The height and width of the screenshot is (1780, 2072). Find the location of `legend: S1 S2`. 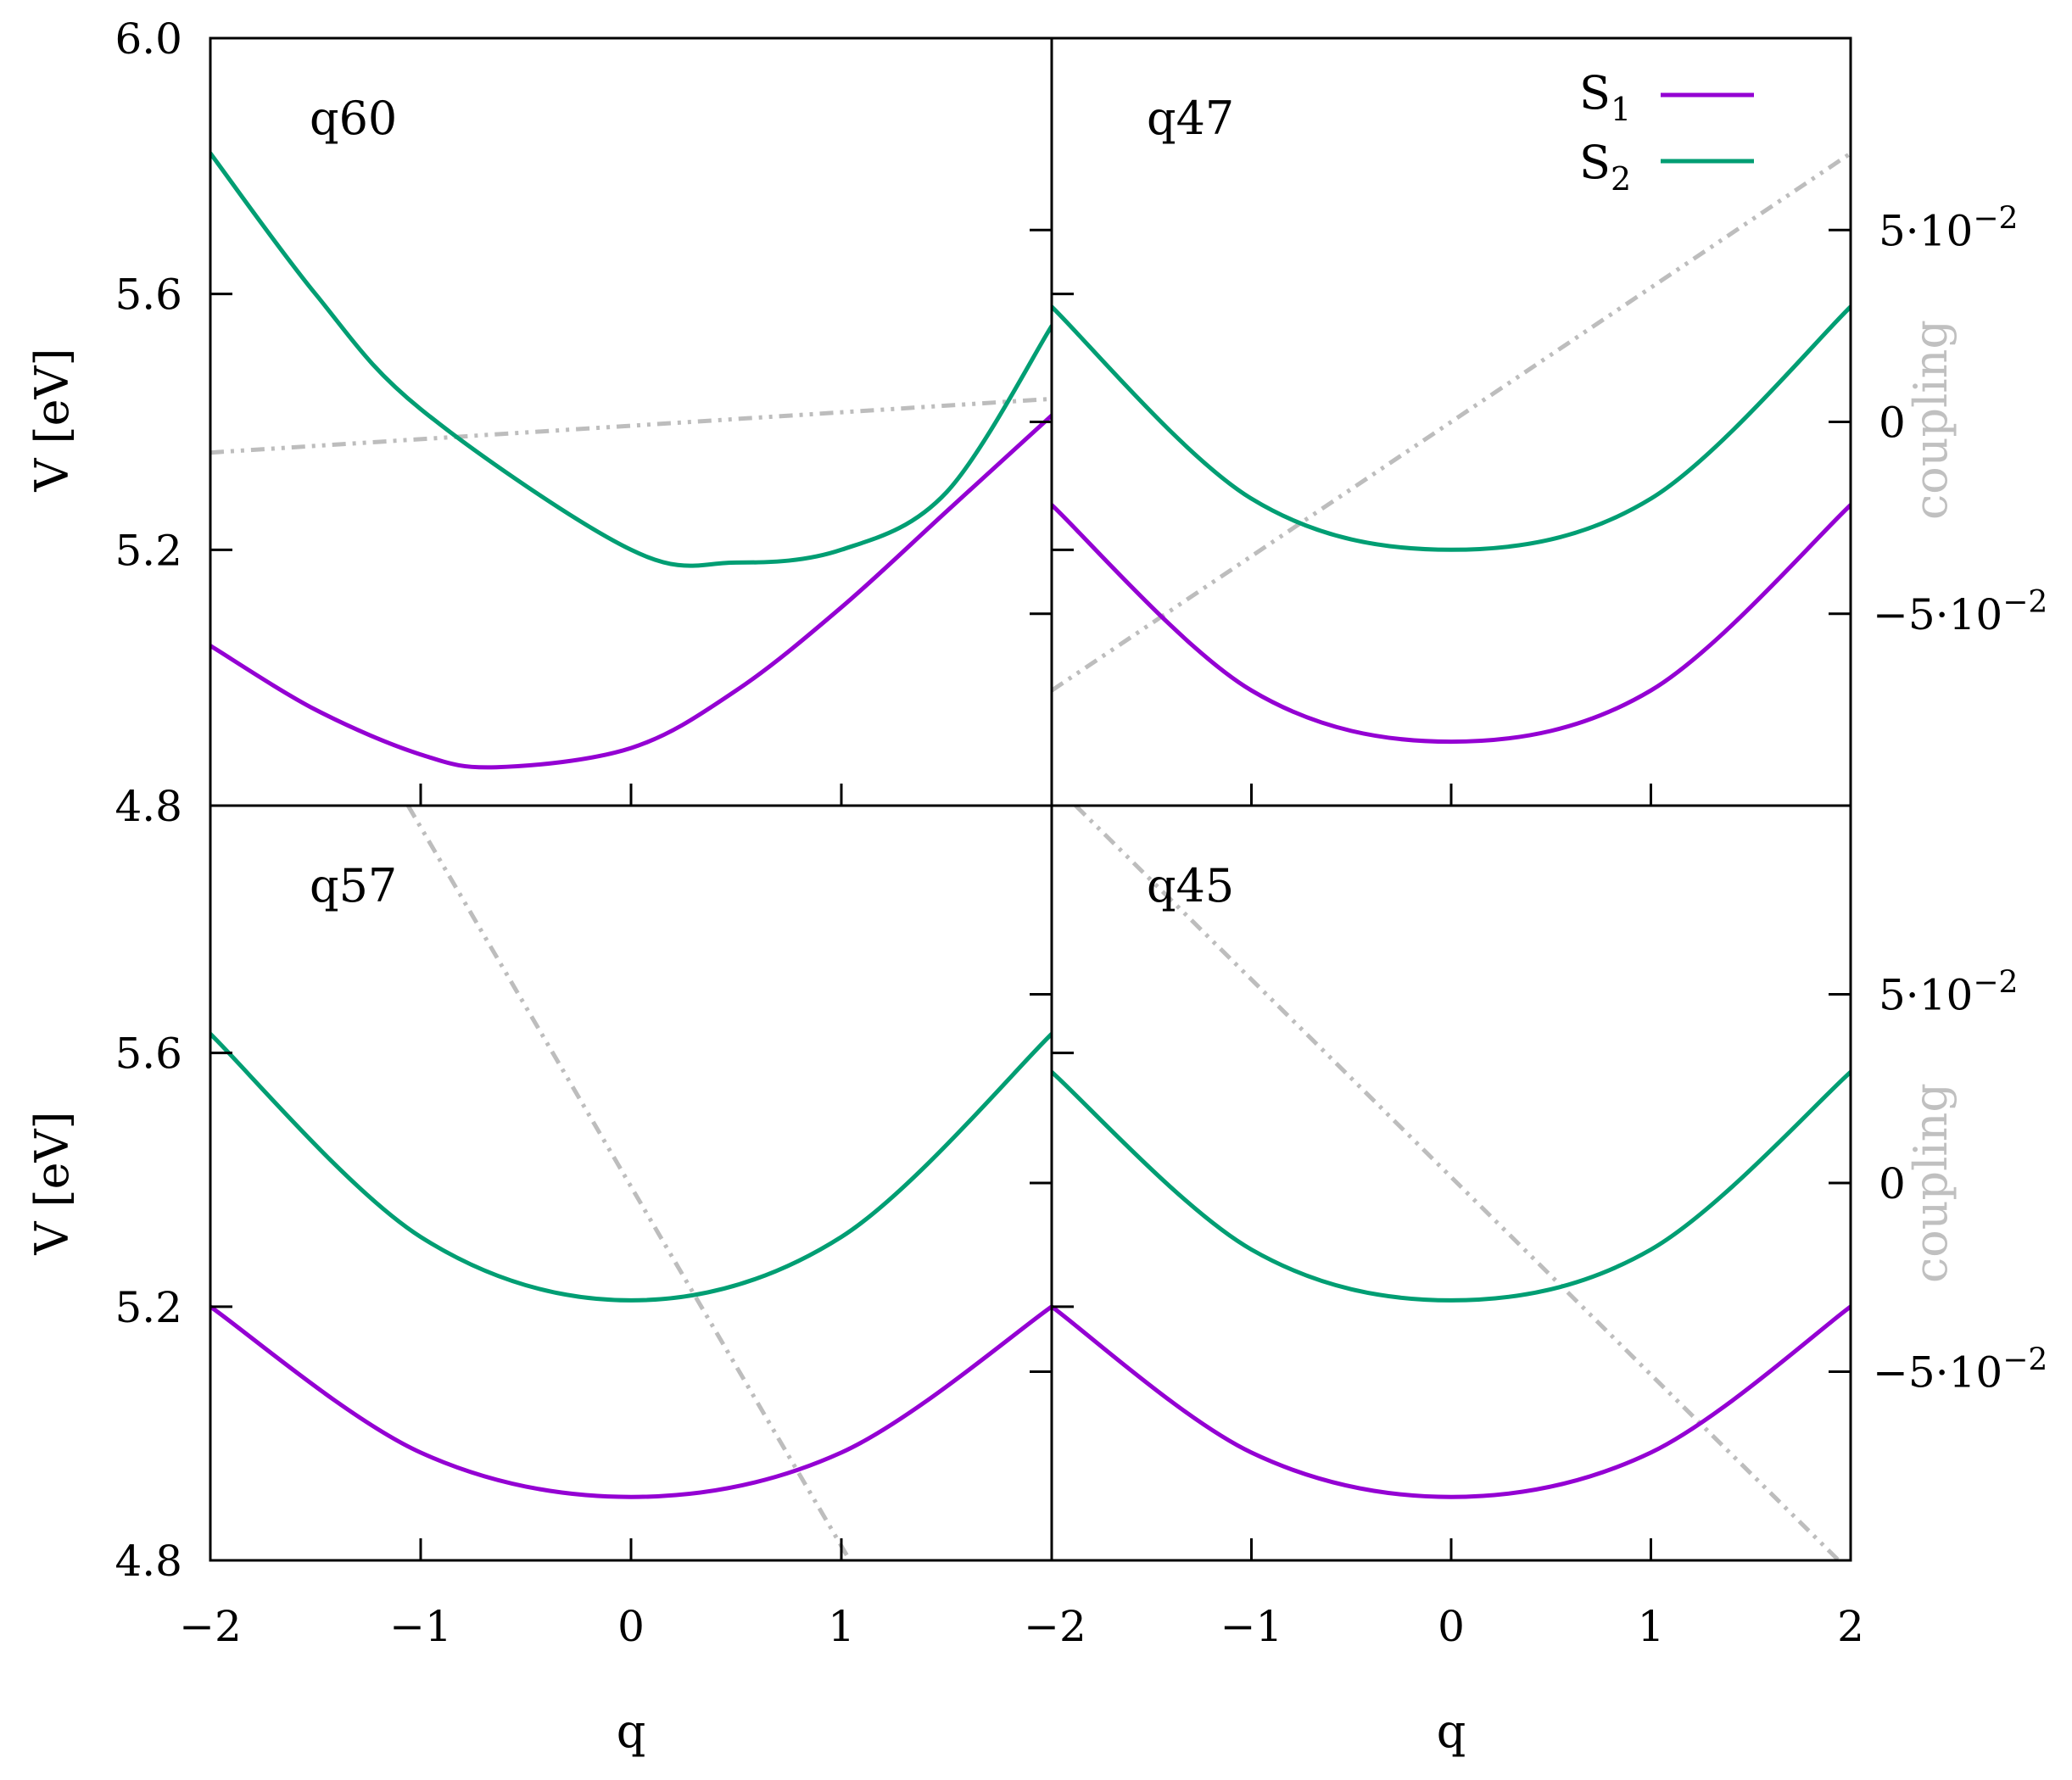

legend: S1 S2 is located at coordinates (1666, 132).